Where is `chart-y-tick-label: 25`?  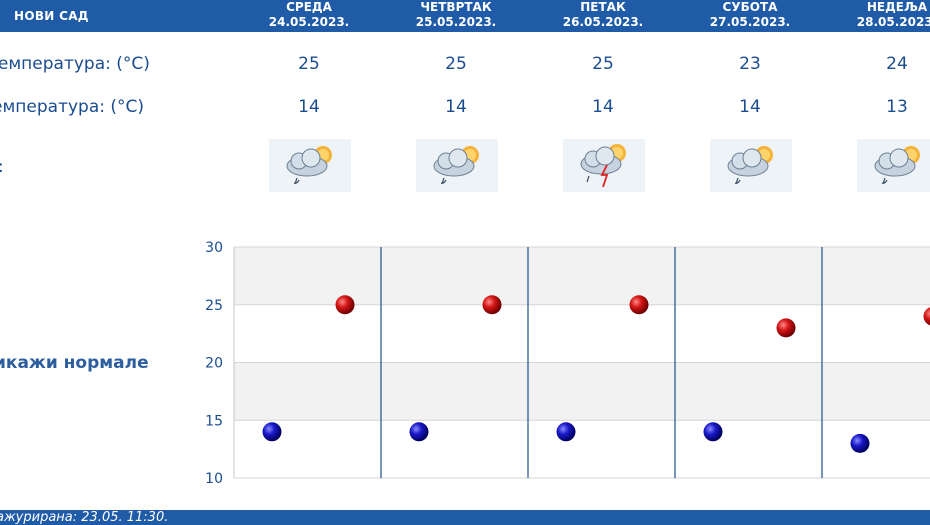
chart-y-tick-label: 25 is located at coordinates (214, 306).